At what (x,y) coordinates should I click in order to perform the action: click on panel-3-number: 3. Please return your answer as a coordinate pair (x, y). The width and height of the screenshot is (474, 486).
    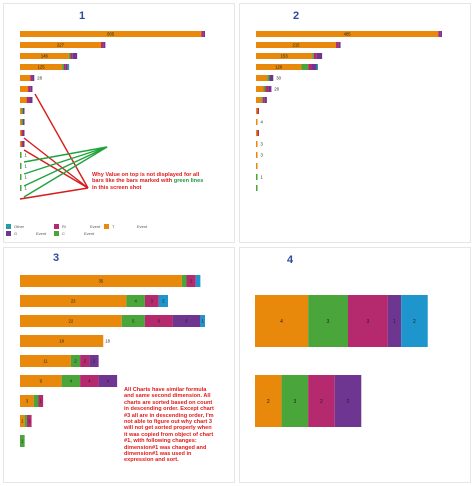
    Looking at the image, I should click on (56, 258).